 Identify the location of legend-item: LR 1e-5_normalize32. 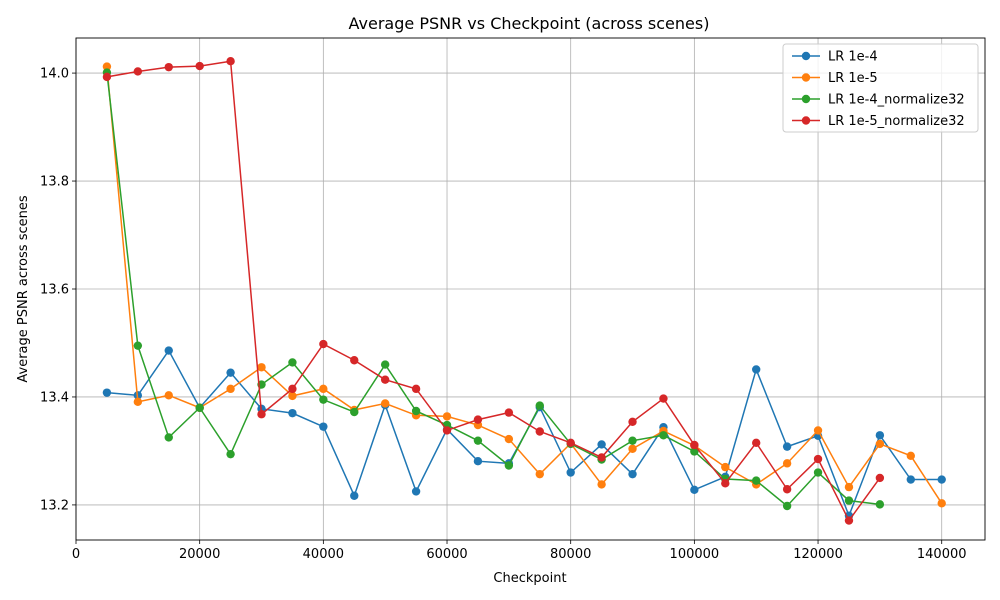
(878, 121).